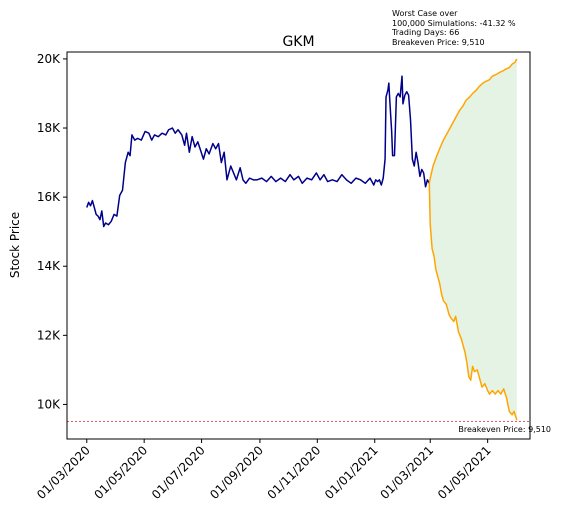 The image size is (561, 524). What do you see at coordinates (426, 33) in the screenshot?
I see `annotation-line: Trading Days: 66` at bounding box center [426, 33].